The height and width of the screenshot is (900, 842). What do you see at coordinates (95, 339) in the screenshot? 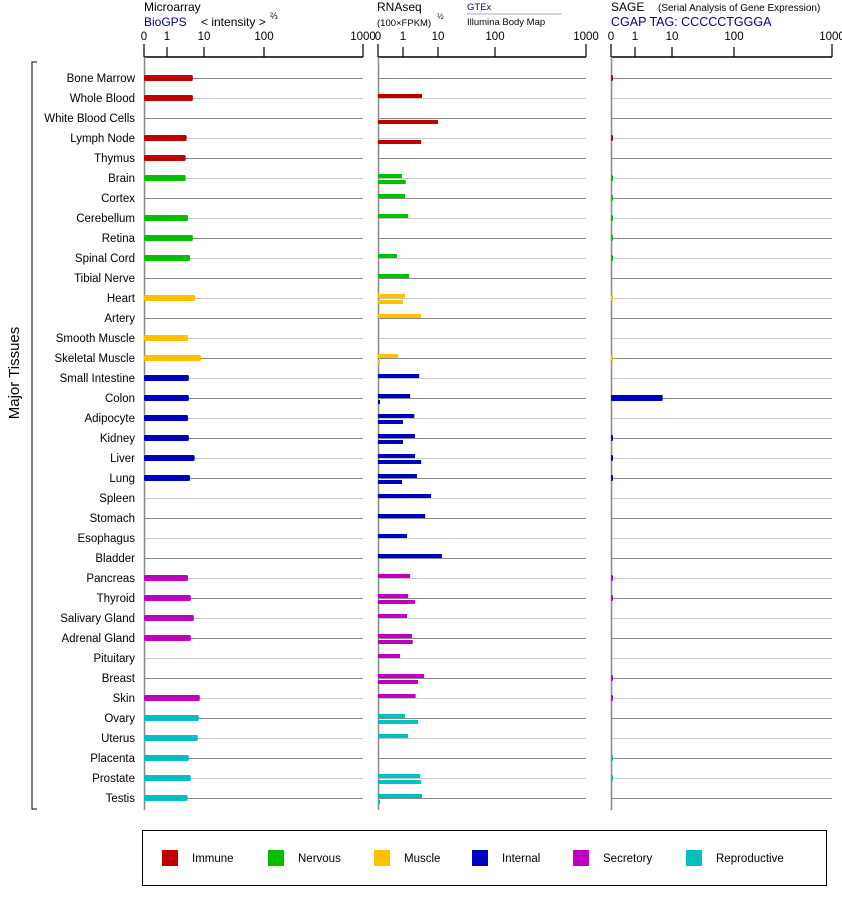
I see `tissue-label: Smooth Muscle` at bounding box center [95, 339].